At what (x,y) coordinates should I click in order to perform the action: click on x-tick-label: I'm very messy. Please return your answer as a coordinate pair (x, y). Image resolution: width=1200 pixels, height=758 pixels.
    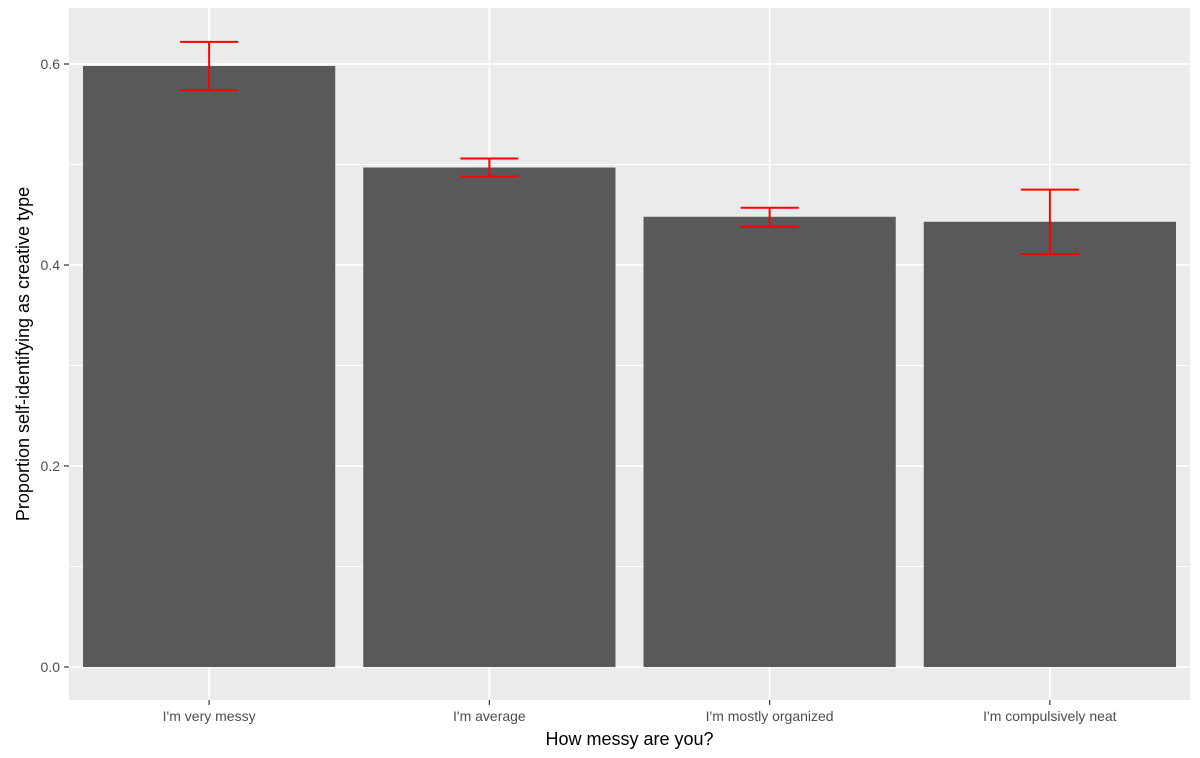
    Looking at the image, I should click on (209, 716).